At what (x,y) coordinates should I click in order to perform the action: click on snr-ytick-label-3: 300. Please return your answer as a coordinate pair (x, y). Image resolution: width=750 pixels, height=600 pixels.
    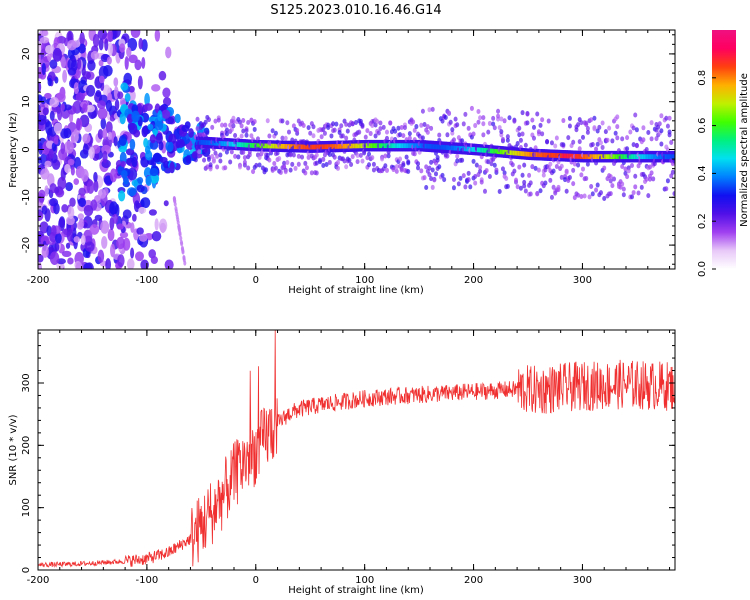
    Looking at the image, I should click on (26, 382).